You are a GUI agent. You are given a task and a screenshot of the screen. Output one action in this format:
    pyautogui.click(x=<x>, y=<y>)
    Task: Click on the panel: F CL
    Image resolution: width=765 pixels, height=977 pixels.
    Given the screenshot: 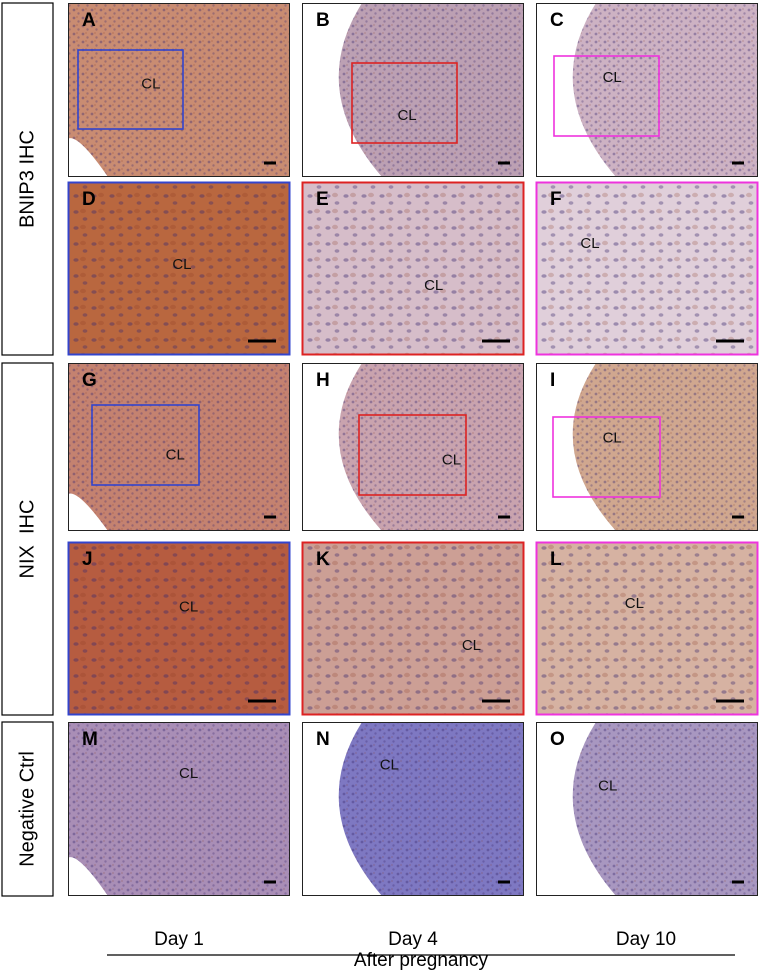 What is the action you would take?
    pyautogui.click(x=647, y=268)
    